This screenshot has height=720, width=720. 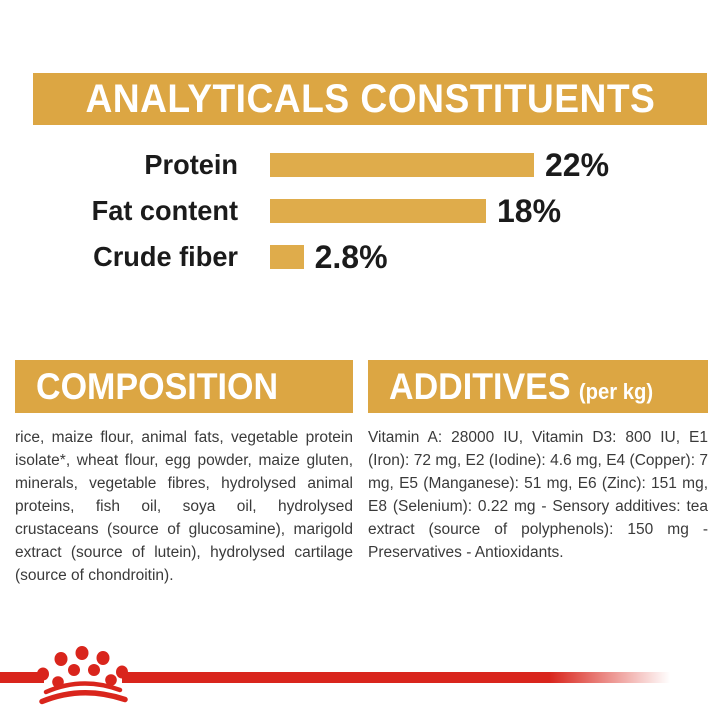 I want to click on chart-row-protein: Protein 22%, so click(x=360, y=165).